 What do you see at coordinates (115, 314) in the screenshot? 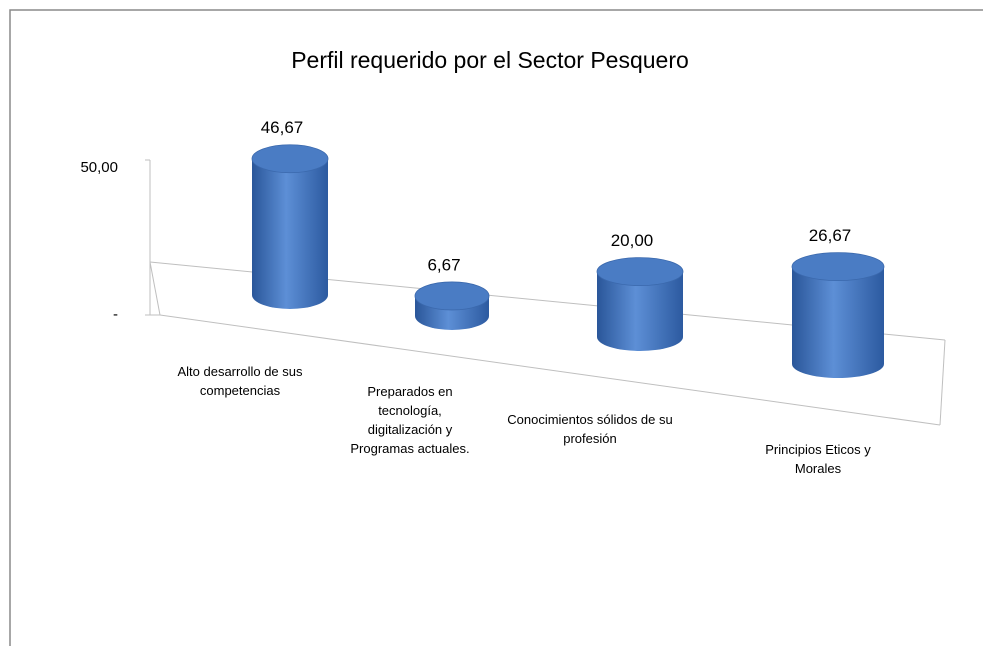
I see `y-tick-label: -` at bounding box center [115, 314].